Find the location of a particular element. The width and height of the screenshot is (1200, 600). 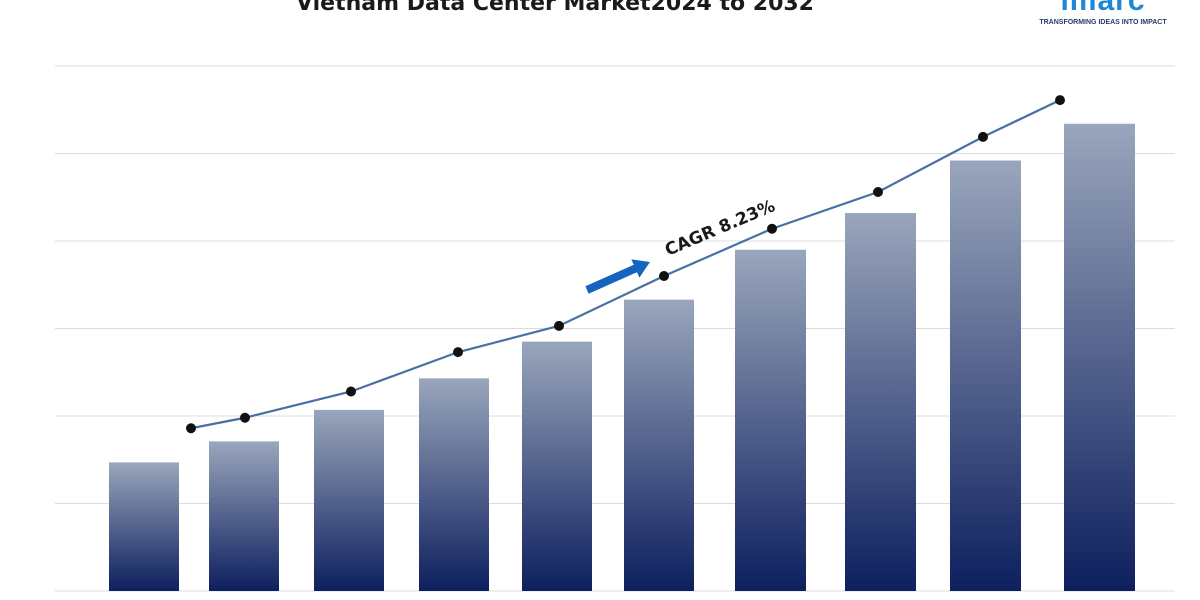

brand-logo: imarc TRANSFORMING IDEAS INTO IMPACT is located at coordinates (1103, 17).